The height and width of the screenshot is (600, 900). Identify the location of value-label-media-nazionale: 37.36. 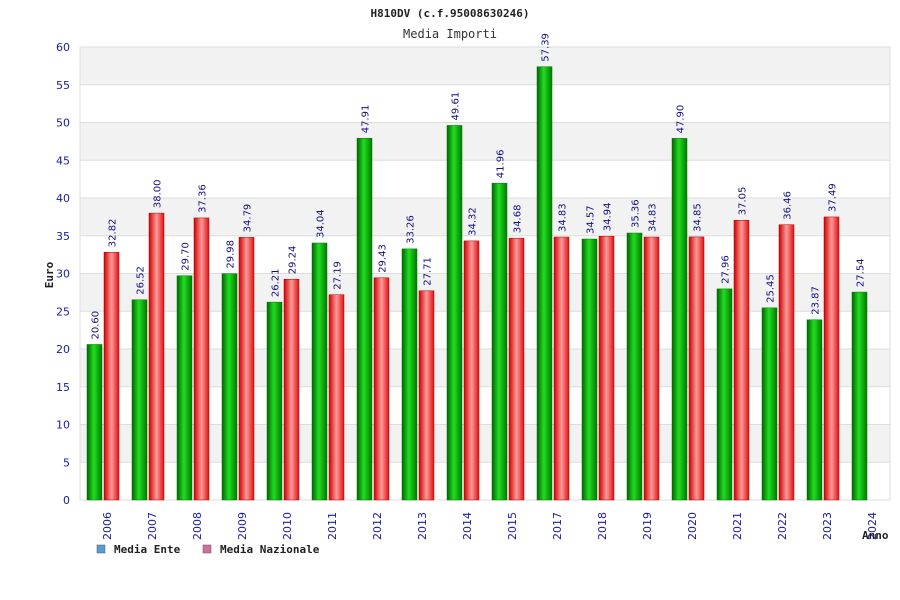
(203, 198).